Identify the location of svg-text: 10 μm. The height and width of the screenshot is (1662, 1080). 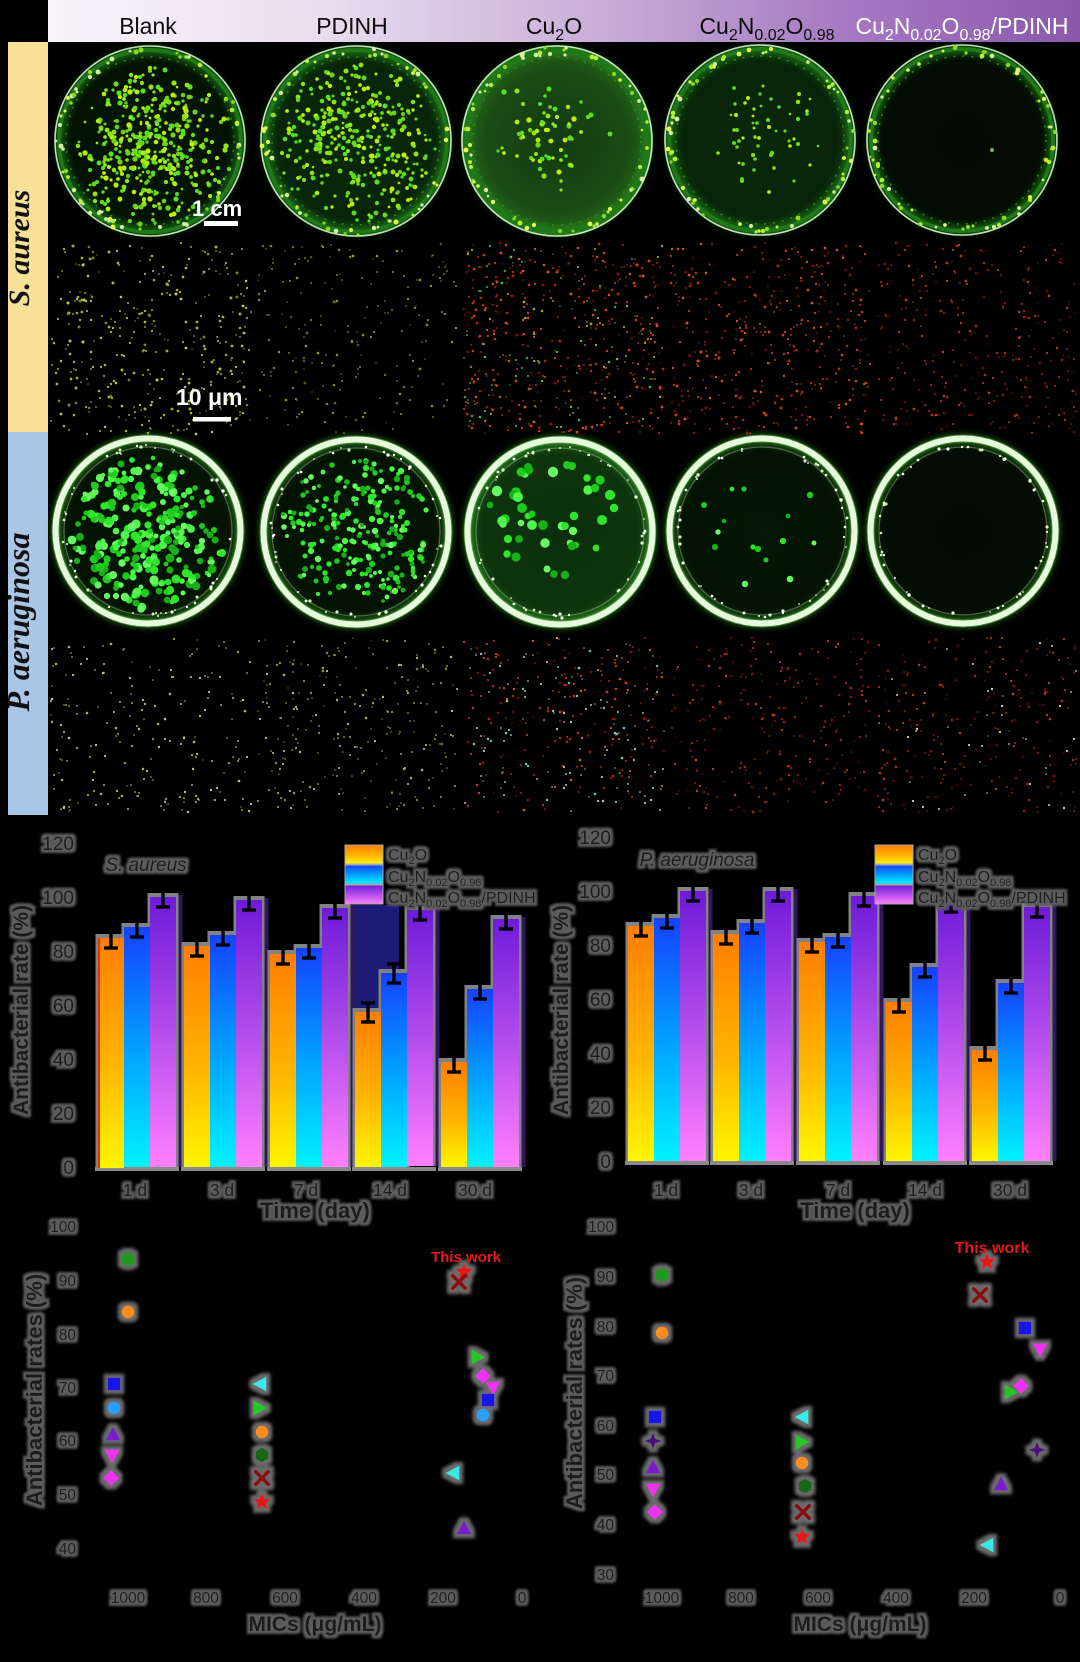
(209, 397).